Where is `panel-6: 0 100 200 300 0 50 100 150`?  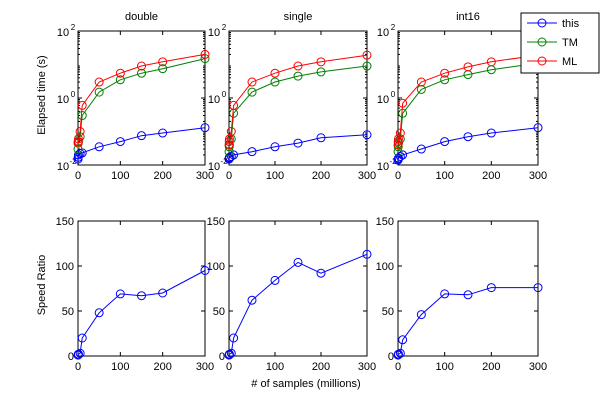 panel-6: 0 100 200 300 0 50 100 150 is located at coordinates (462, 294).